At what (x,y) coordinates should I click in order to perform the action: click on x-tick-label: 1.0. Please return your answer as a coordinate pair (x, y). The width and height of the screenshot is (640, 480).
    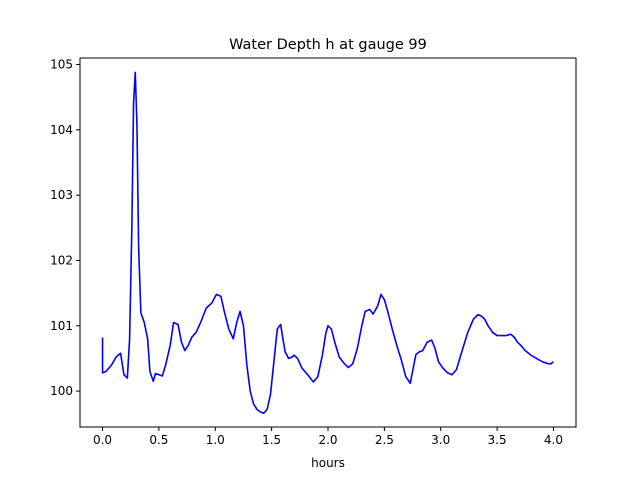
    Looking at the image, I should click on (215, 440).